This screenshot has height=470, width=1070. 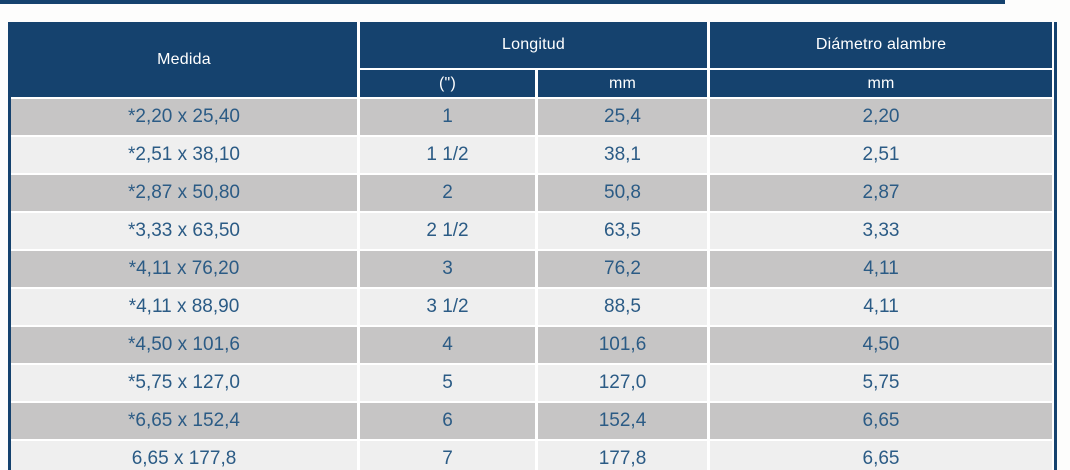 What do you see at coordinates (447, 421) in the screenshot?
I see `cell-inches: 6` at bounding box center [447, 421].